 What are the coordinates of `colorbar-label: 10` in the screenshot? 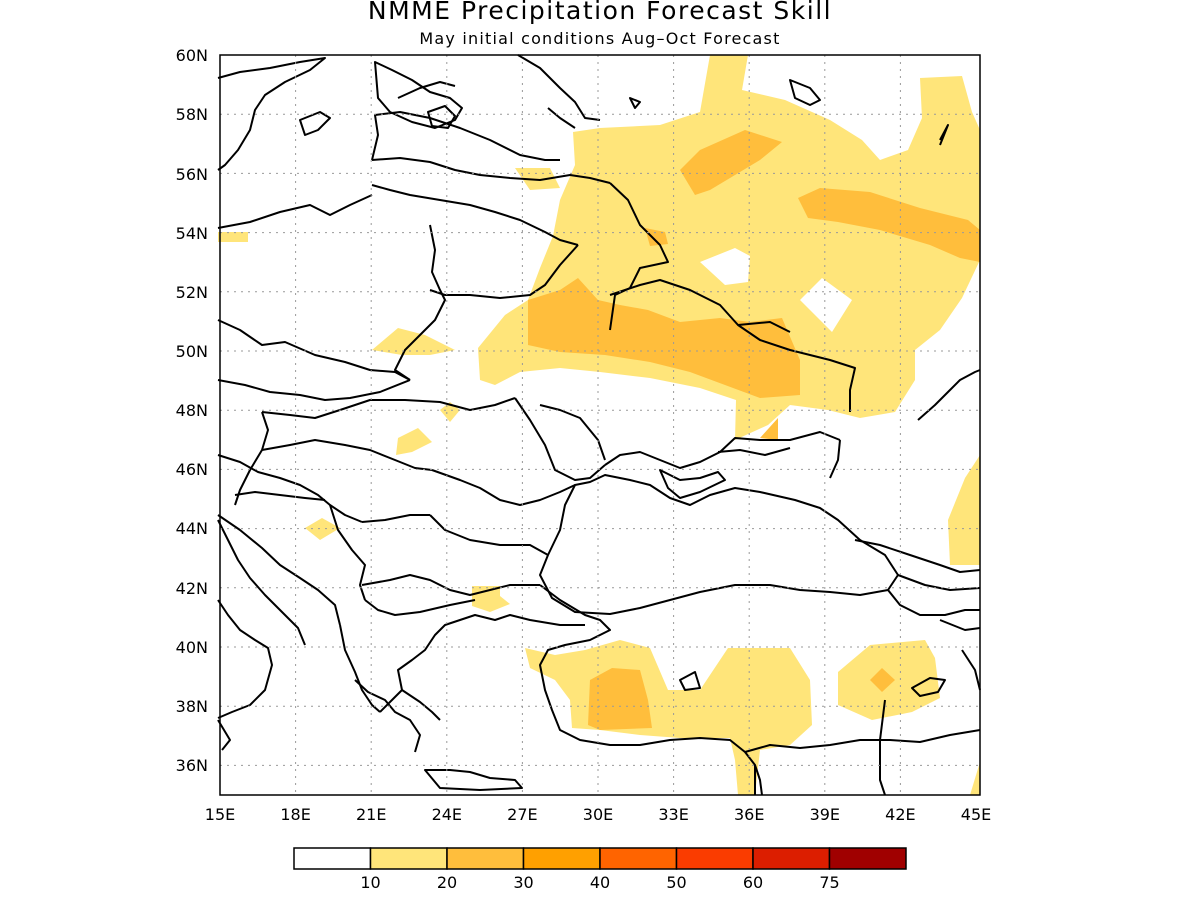 It's located at (370, 882).